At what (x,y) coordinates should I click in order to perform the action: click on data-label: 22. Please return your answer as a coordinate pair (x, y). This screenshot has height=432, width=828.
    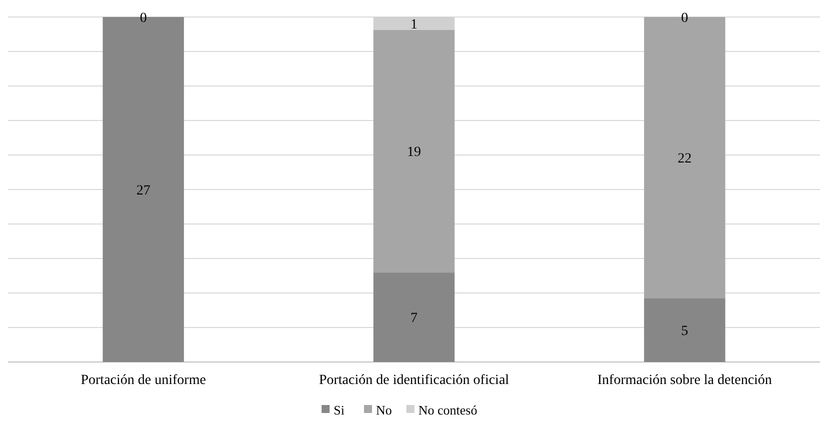
    Looking at the image, I should click on (685, 158).